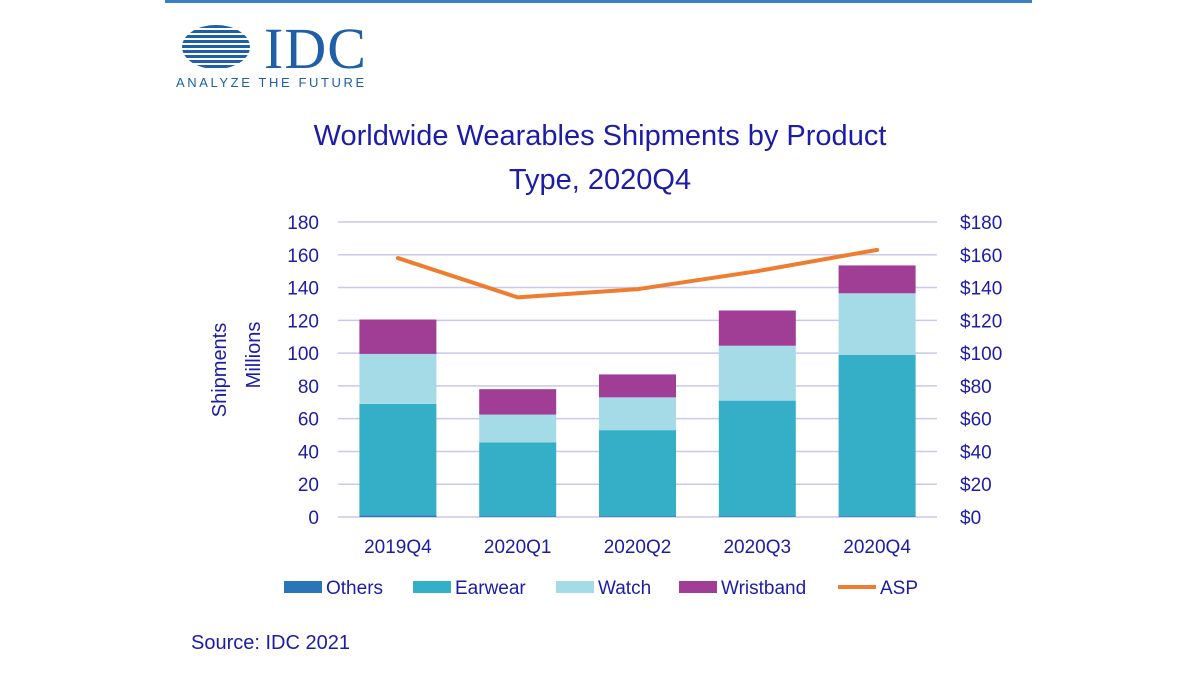 This screenshot has height=675, width=1200. I want to click on asp-line, so click(637, 273).